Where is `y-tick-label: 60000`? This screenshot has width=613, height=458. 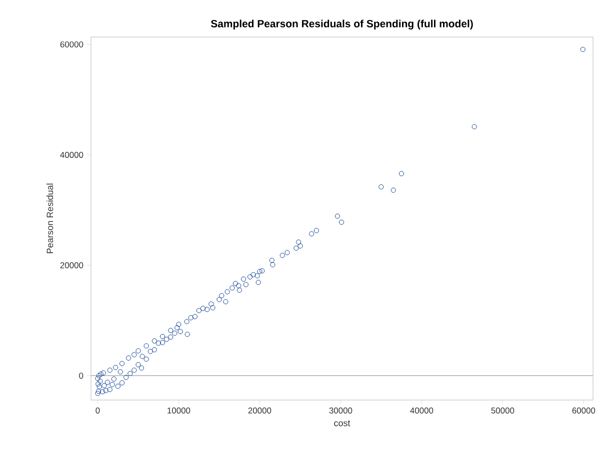 y-tick-label: 60000 is located at coordinates (72, 44).